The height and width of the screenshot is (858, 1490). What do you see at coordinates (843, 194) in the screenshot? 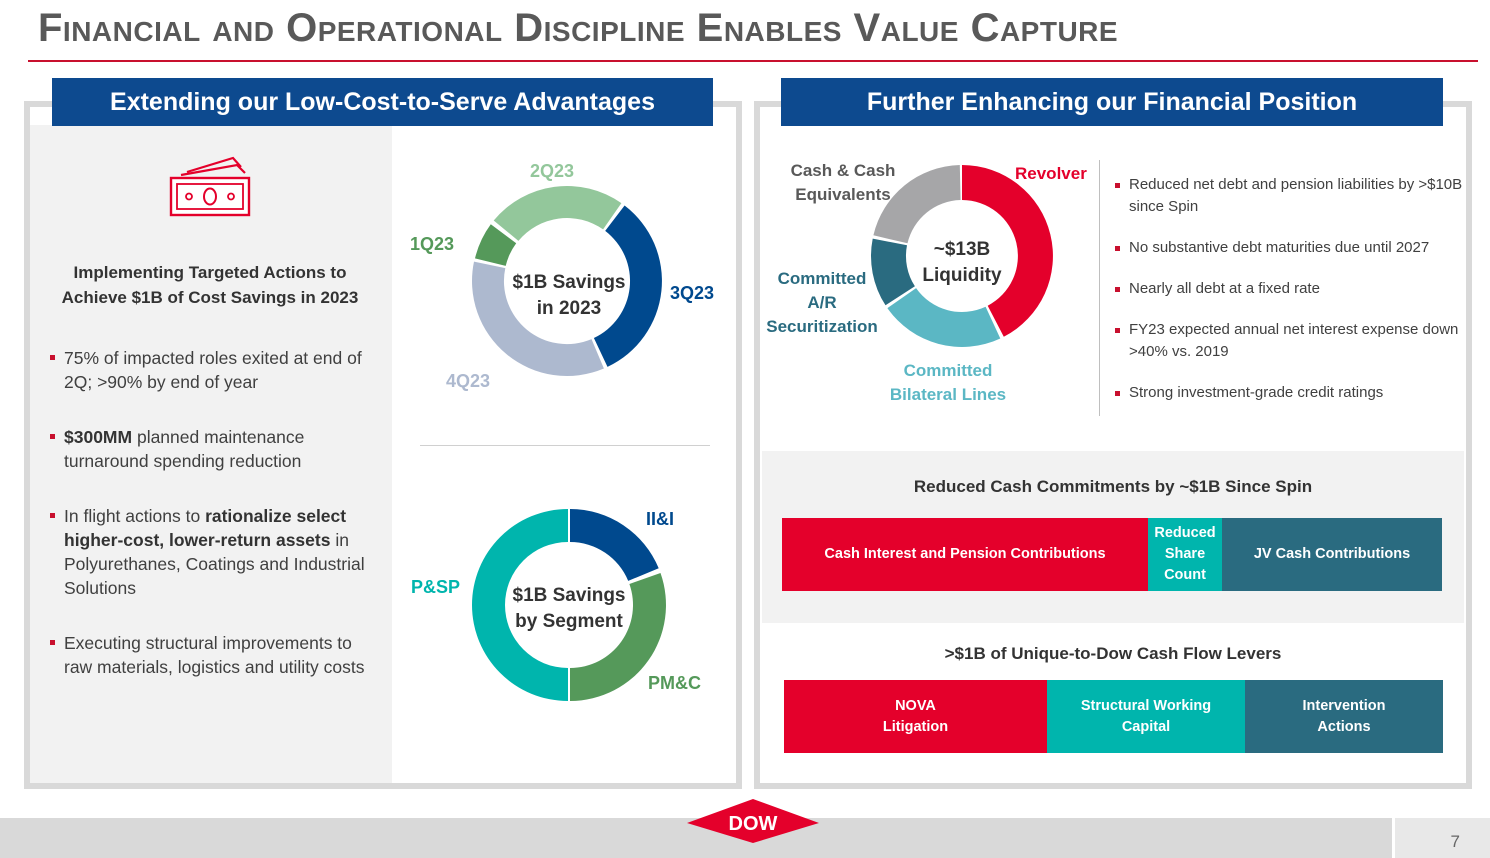
I see `label-cash-line2: Equivalents` at bounding box center [843, 194].